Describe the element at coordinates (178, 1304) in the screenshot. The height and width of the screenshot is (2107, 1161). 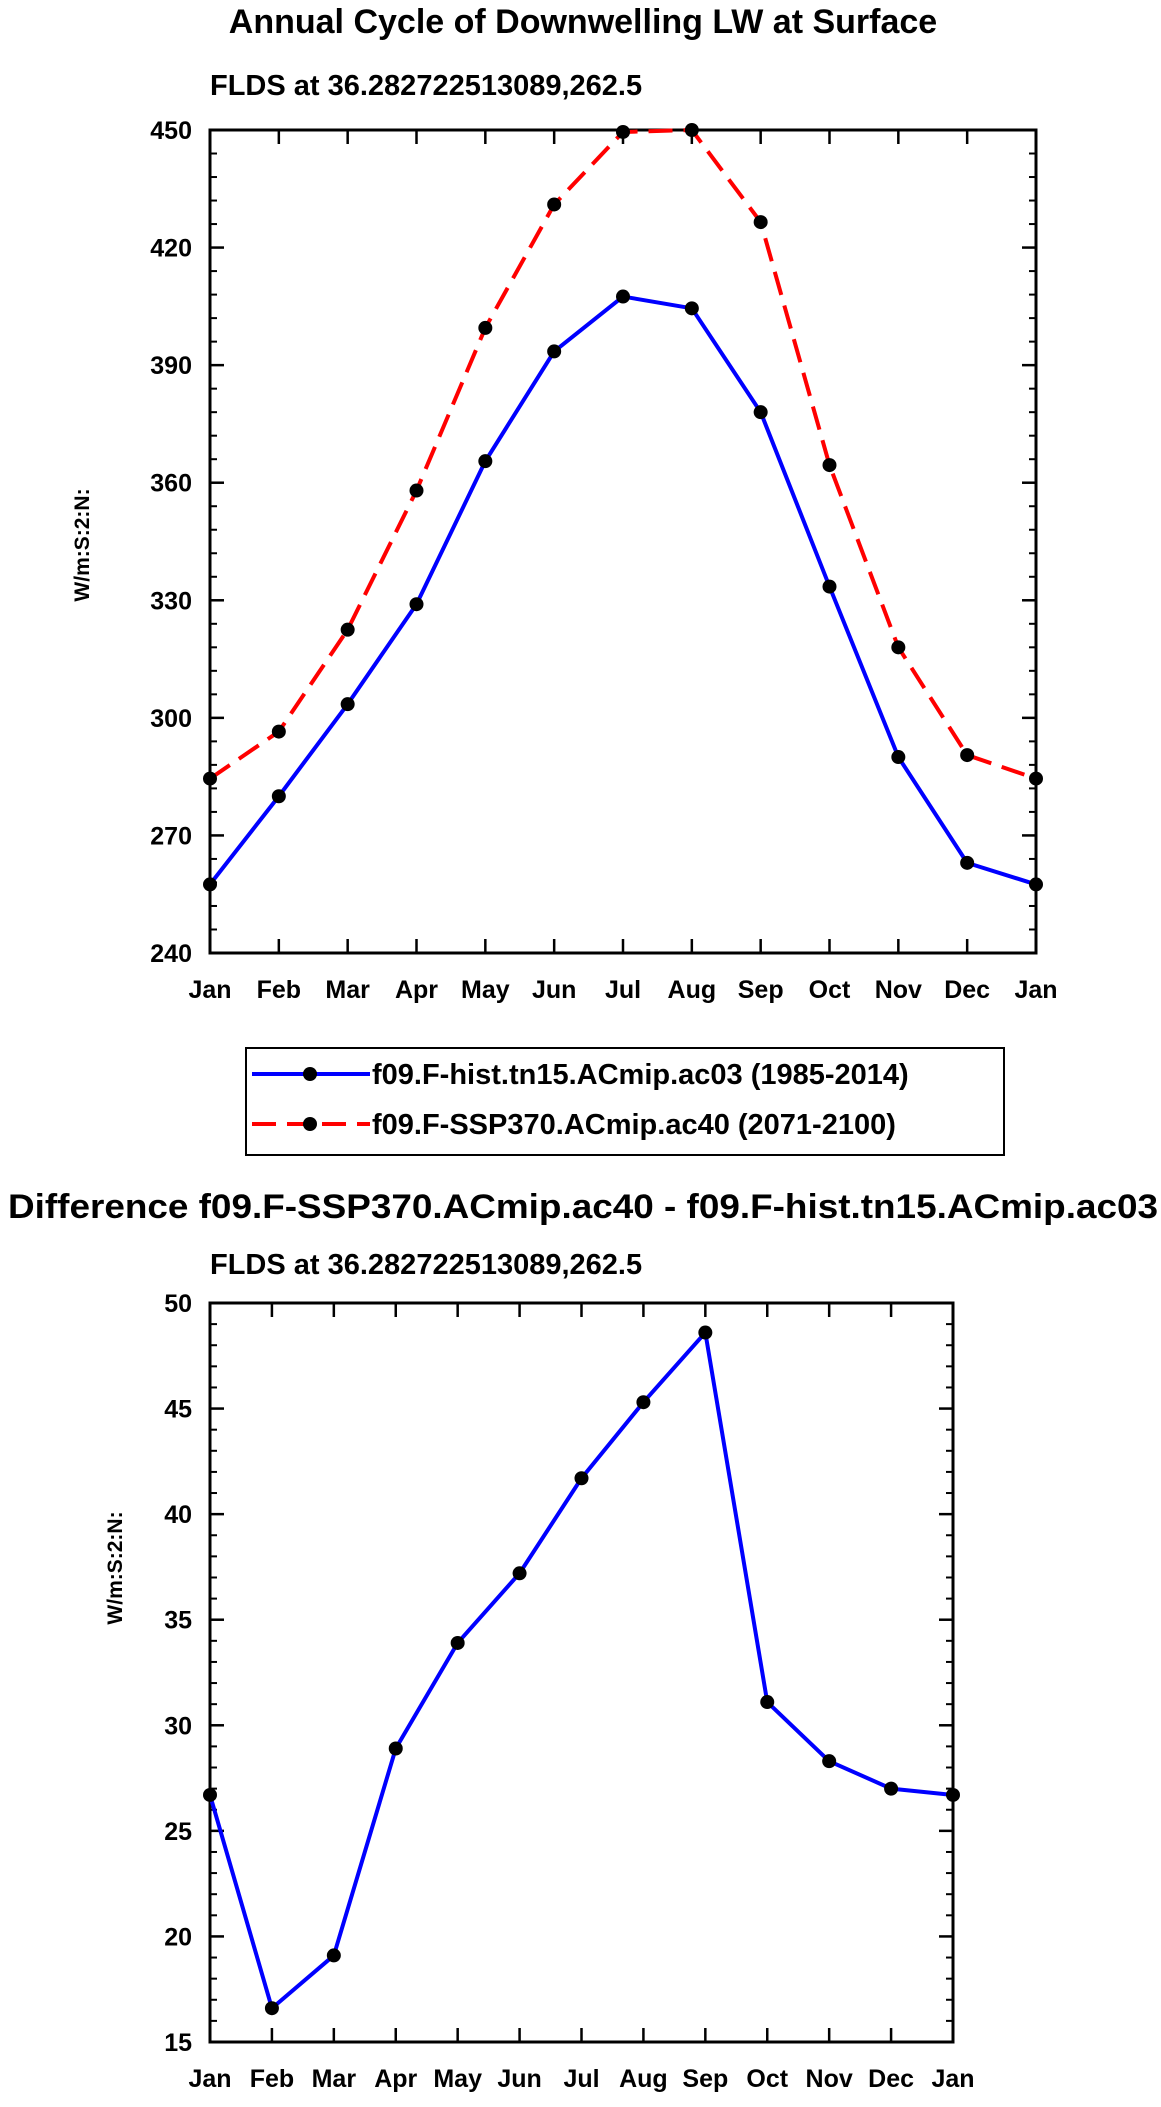
I see `panel-2-y-tick-label: 50` at that location.